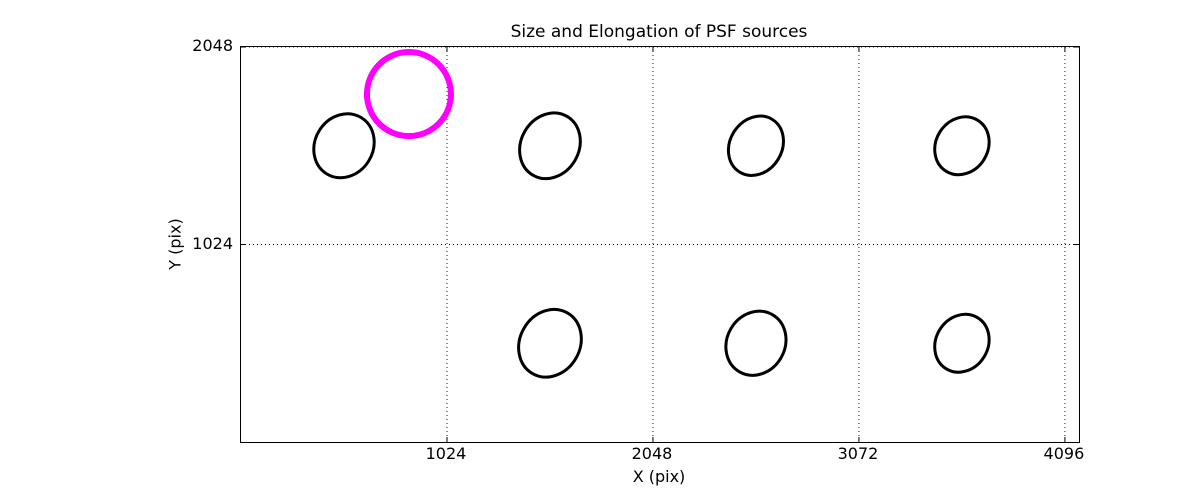 The image size is (1200, 490). I want to click on y-tick-label: 1024, so click(212, 243).